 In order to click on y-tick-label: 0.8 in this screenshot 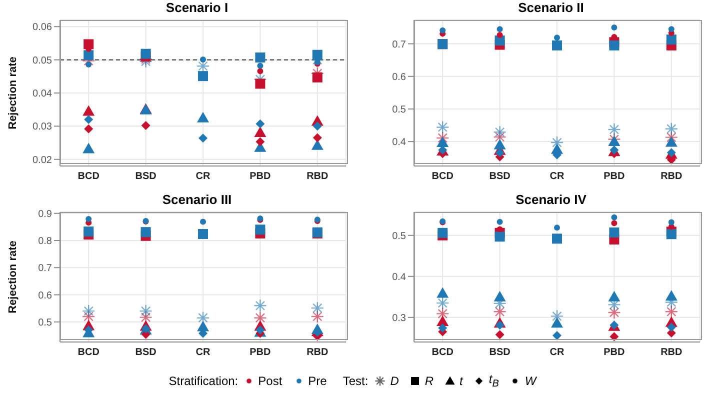, I will do `click(45, 242)`.